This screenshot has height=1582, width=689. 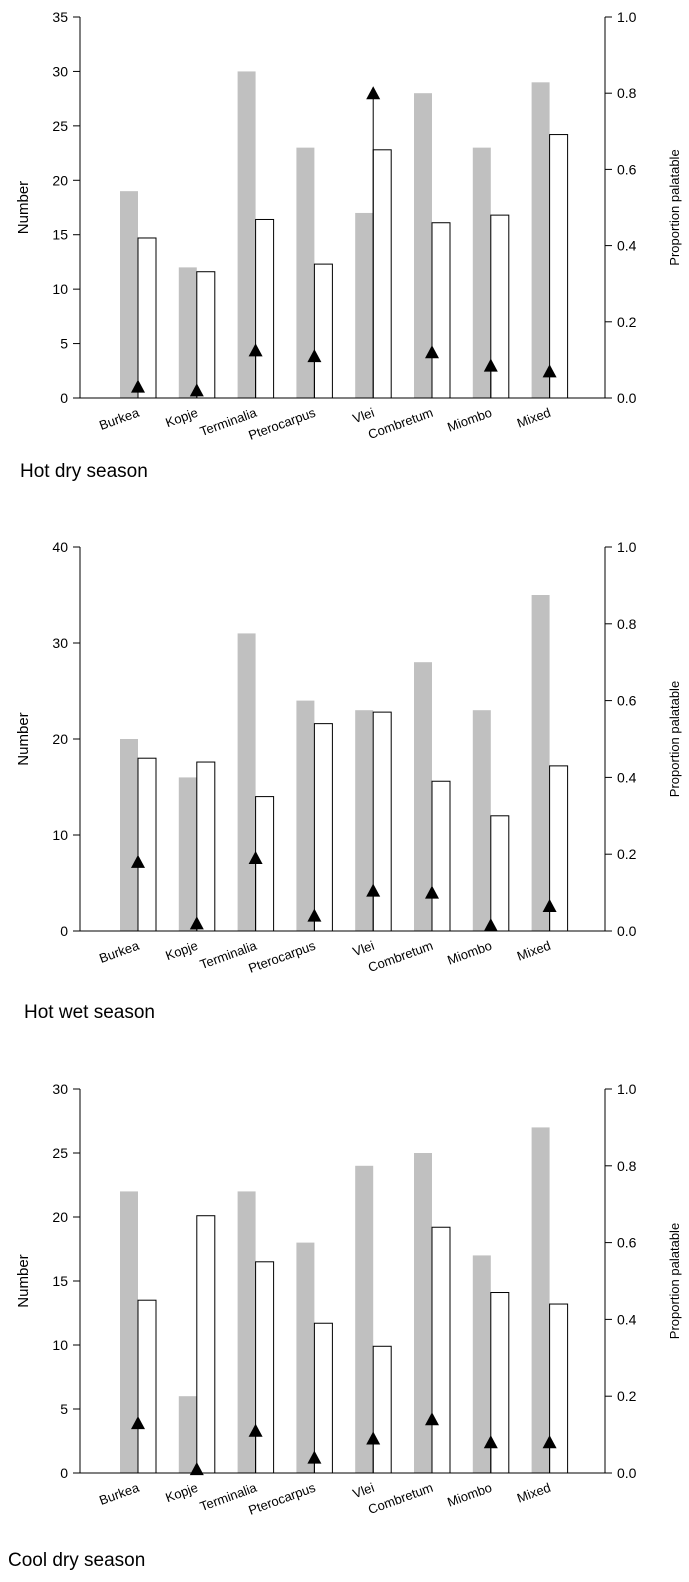 What do you see at coordinates (281, 424) in the screenshot?
I see `category-label: Pterocarpus` at bounding box center [281, 424].